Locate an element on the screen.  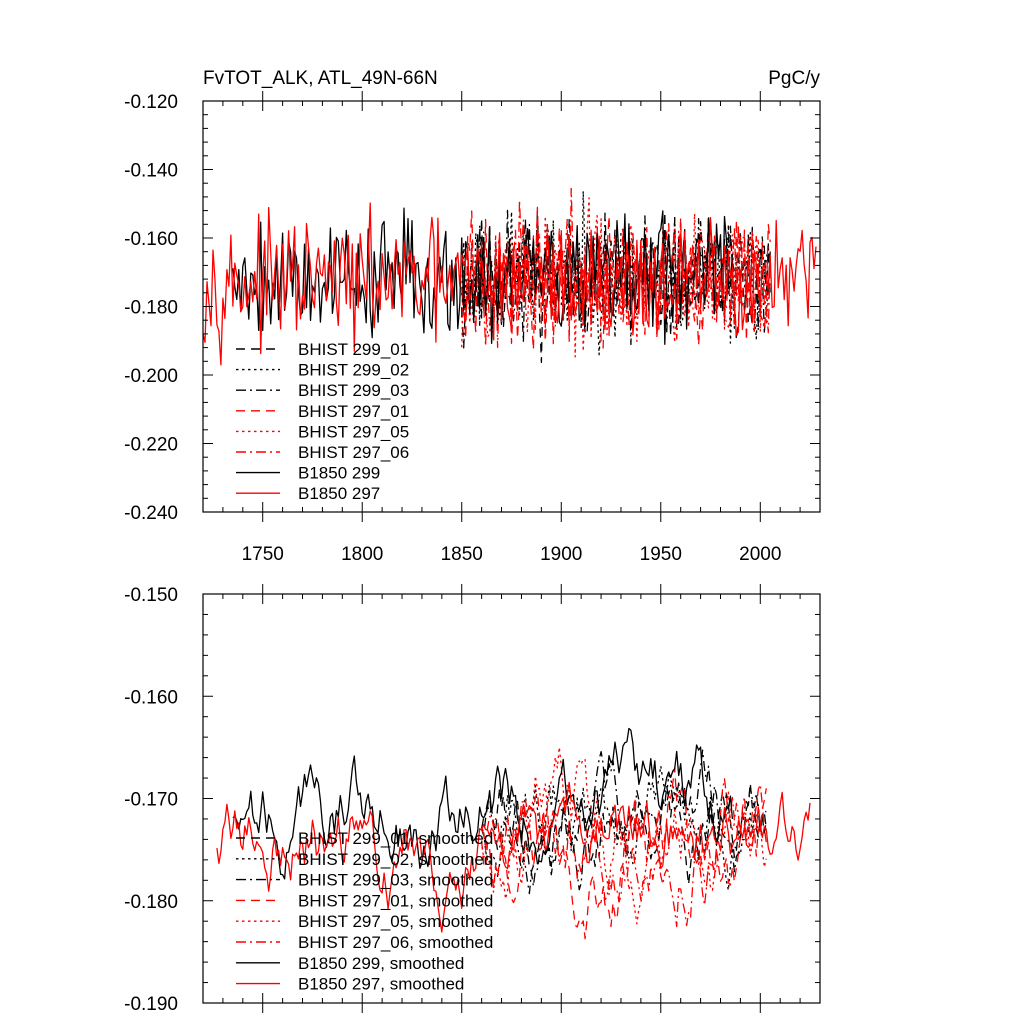
top-y-tick-label: -0.140 is located at coordinates (151, 171).